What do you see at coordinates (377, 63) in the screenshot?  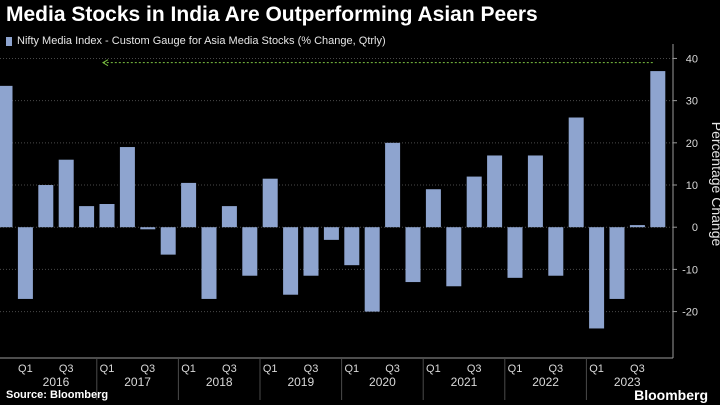 I see `annotation-arrow` at bounding box center [377, 63].